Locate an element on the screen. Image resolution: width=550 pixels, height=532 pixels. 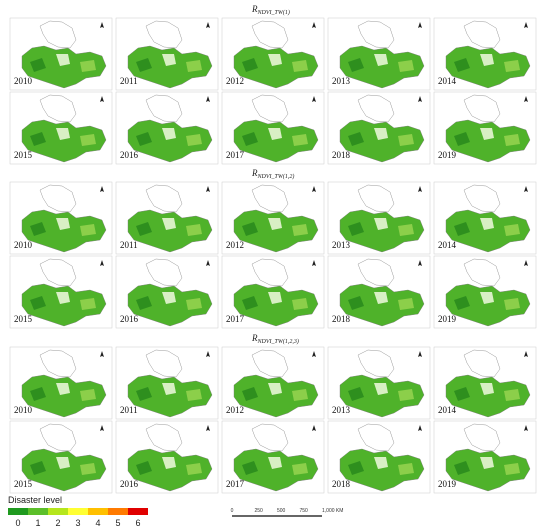
legend-title: Disaster level is located at coordinates (35, 500).